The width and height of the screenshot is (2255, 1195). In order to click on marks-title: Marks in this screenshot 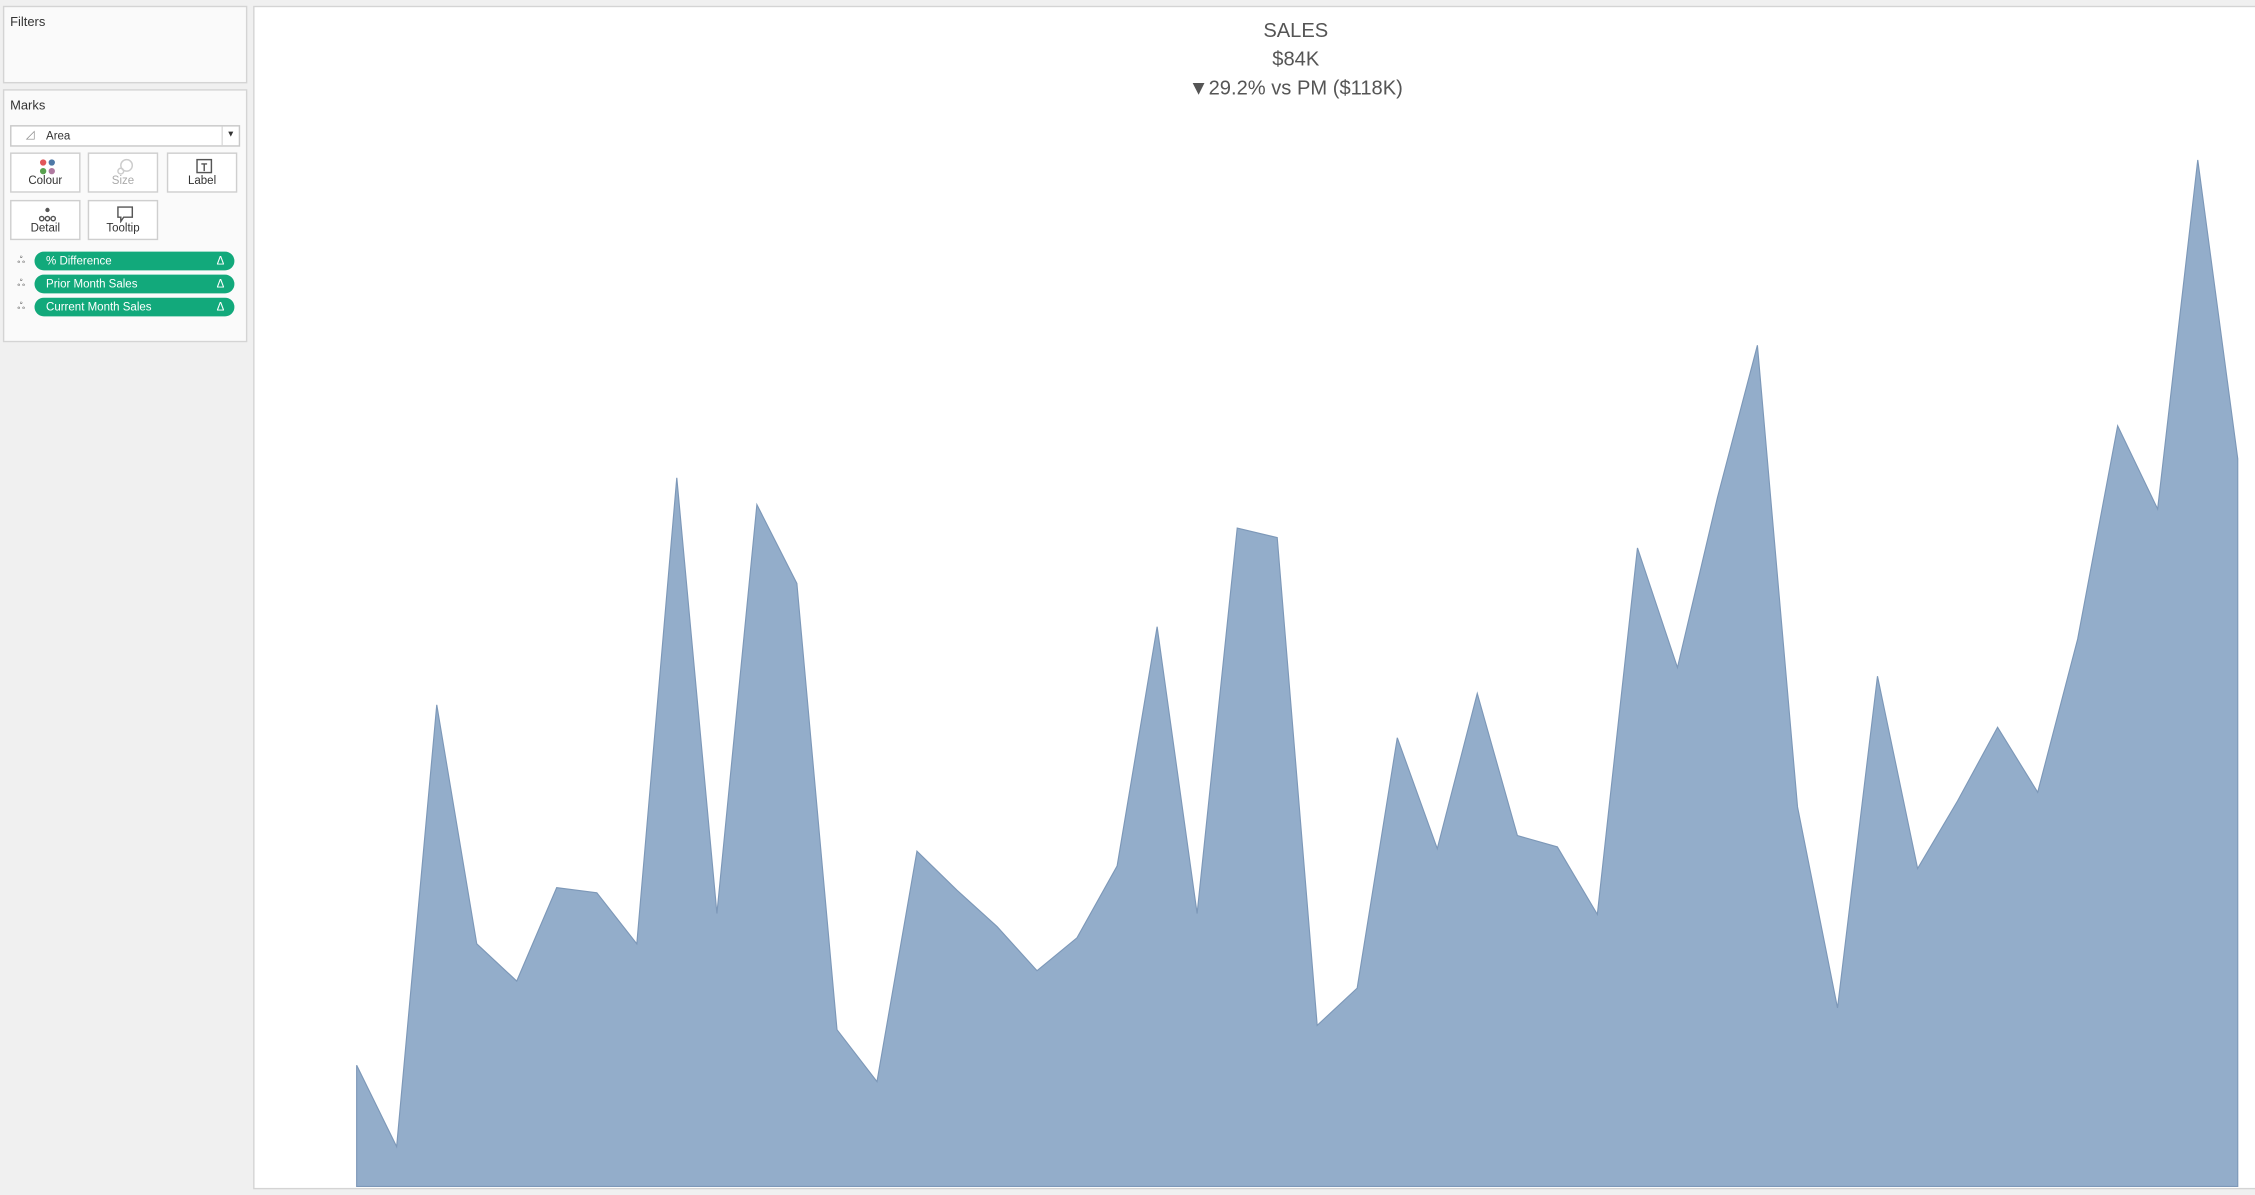, I will do `click(28, 105)`.